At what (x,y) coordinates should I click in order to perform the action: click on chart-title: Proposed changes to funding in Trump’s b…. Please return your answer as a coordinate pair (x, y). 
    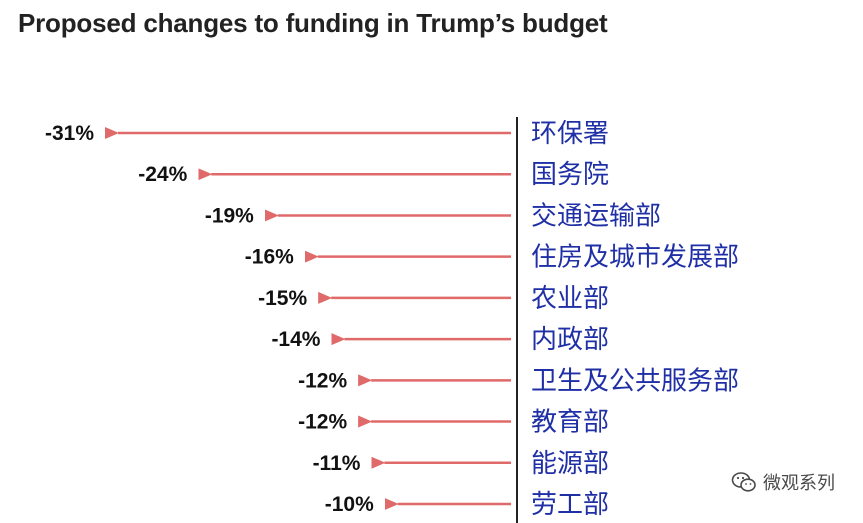
    Looking at the image, I should click on (313, 23).